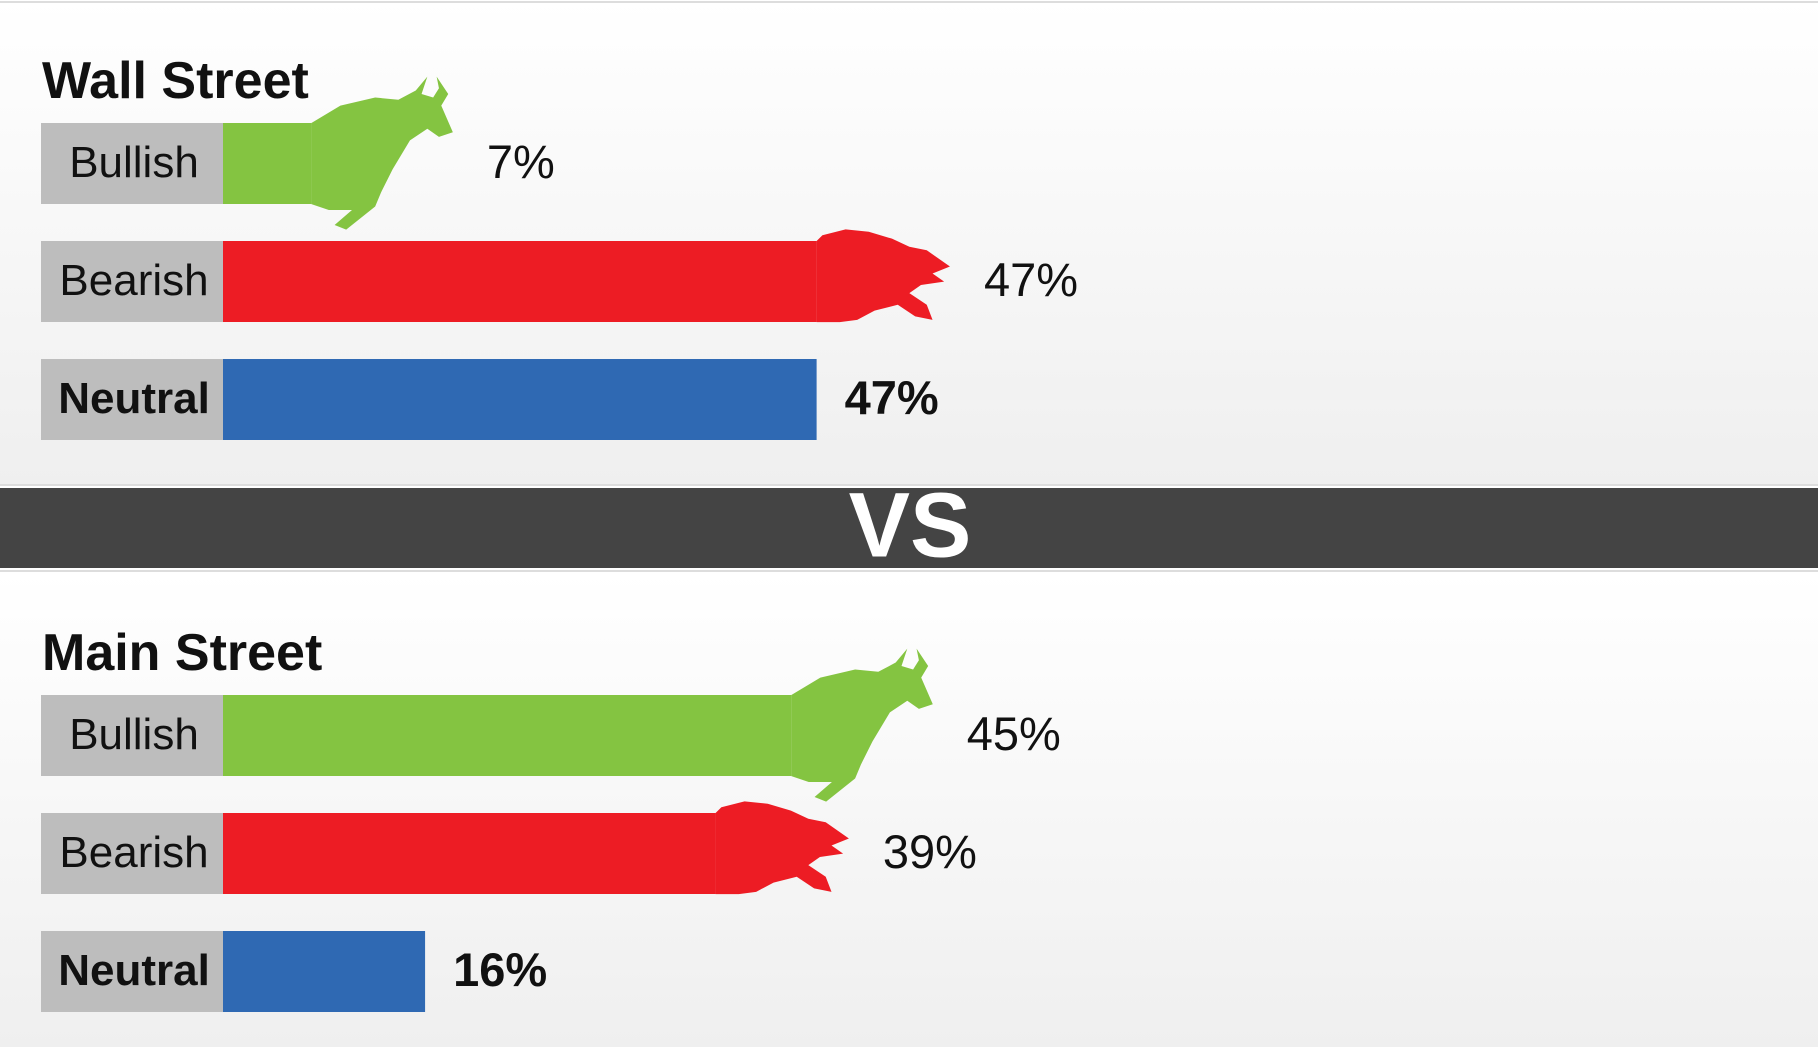  I want to click on vs-band, so click(909, 528).